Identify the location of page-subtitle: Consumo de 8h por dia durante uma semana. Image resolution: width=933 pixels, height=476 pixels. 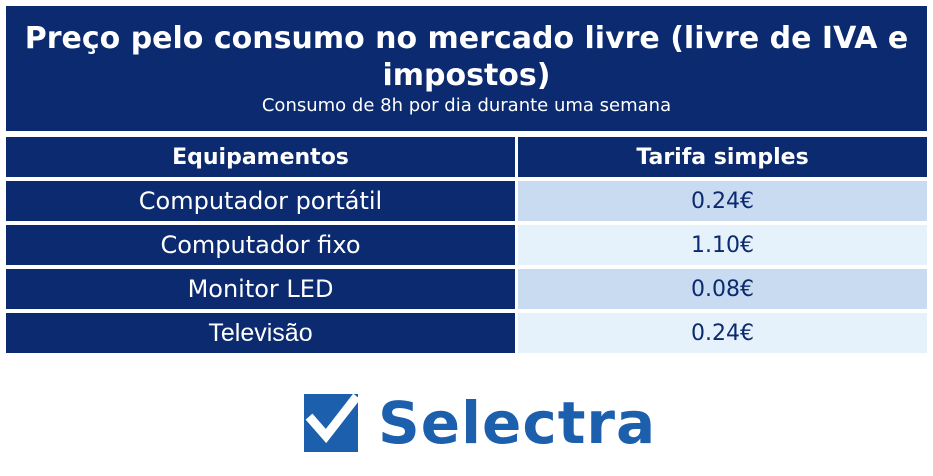
(466, 105).